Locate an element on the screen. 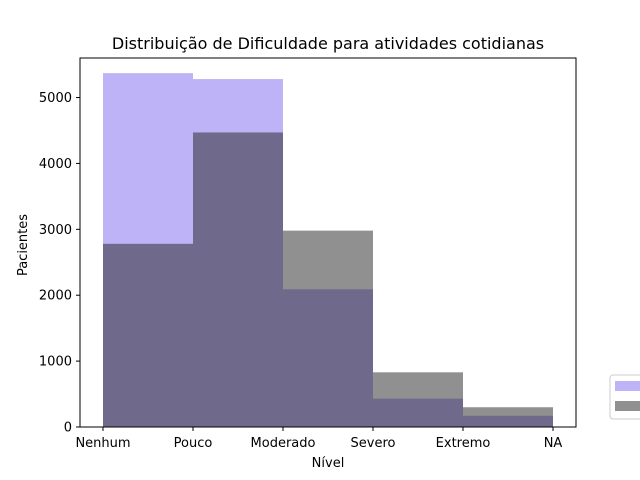  x-tick-label: Moderado is located at coordinates (283, 443).